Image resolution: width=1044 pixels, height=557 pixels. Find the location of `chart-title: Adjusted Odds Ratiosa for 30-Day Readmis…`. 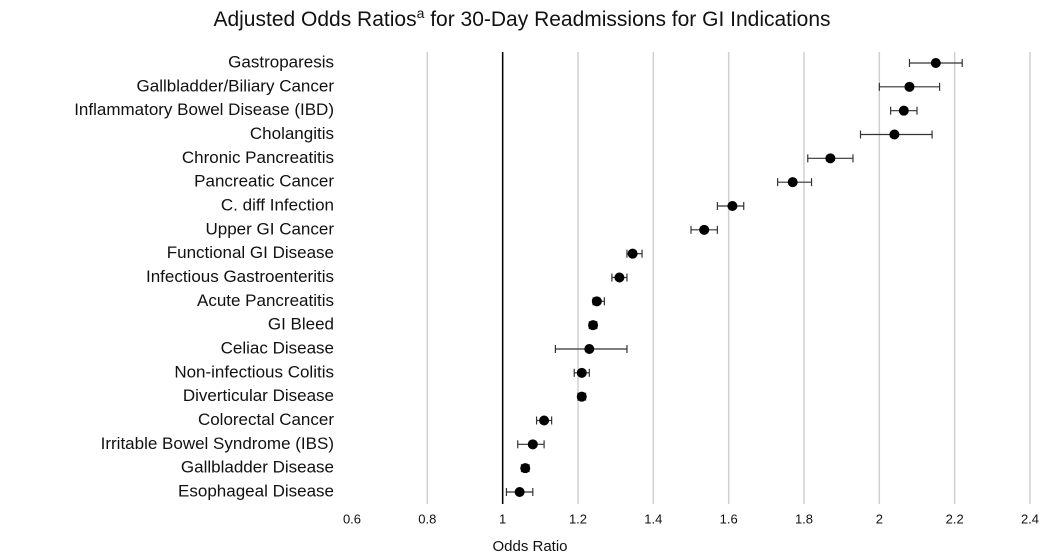

chart-title: Adjusted Odds Ratiosa for 30-Day Readmis… is located at coordinates (521, 18).